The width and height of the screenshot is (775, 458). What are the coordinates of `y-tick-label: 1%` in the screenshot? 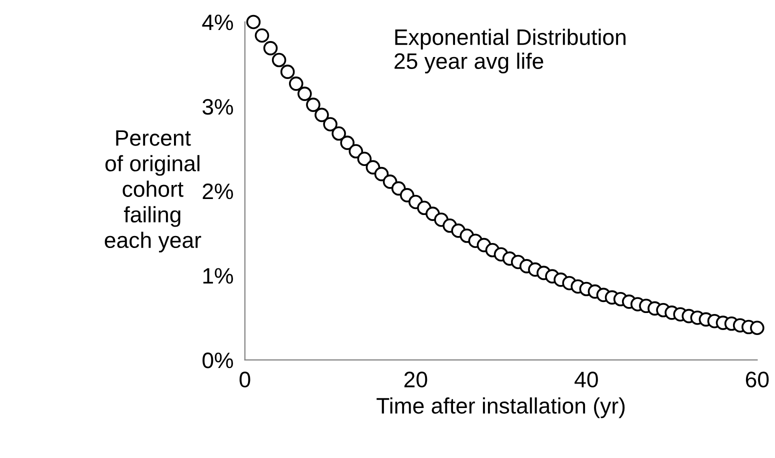 It's located at (218, 276).